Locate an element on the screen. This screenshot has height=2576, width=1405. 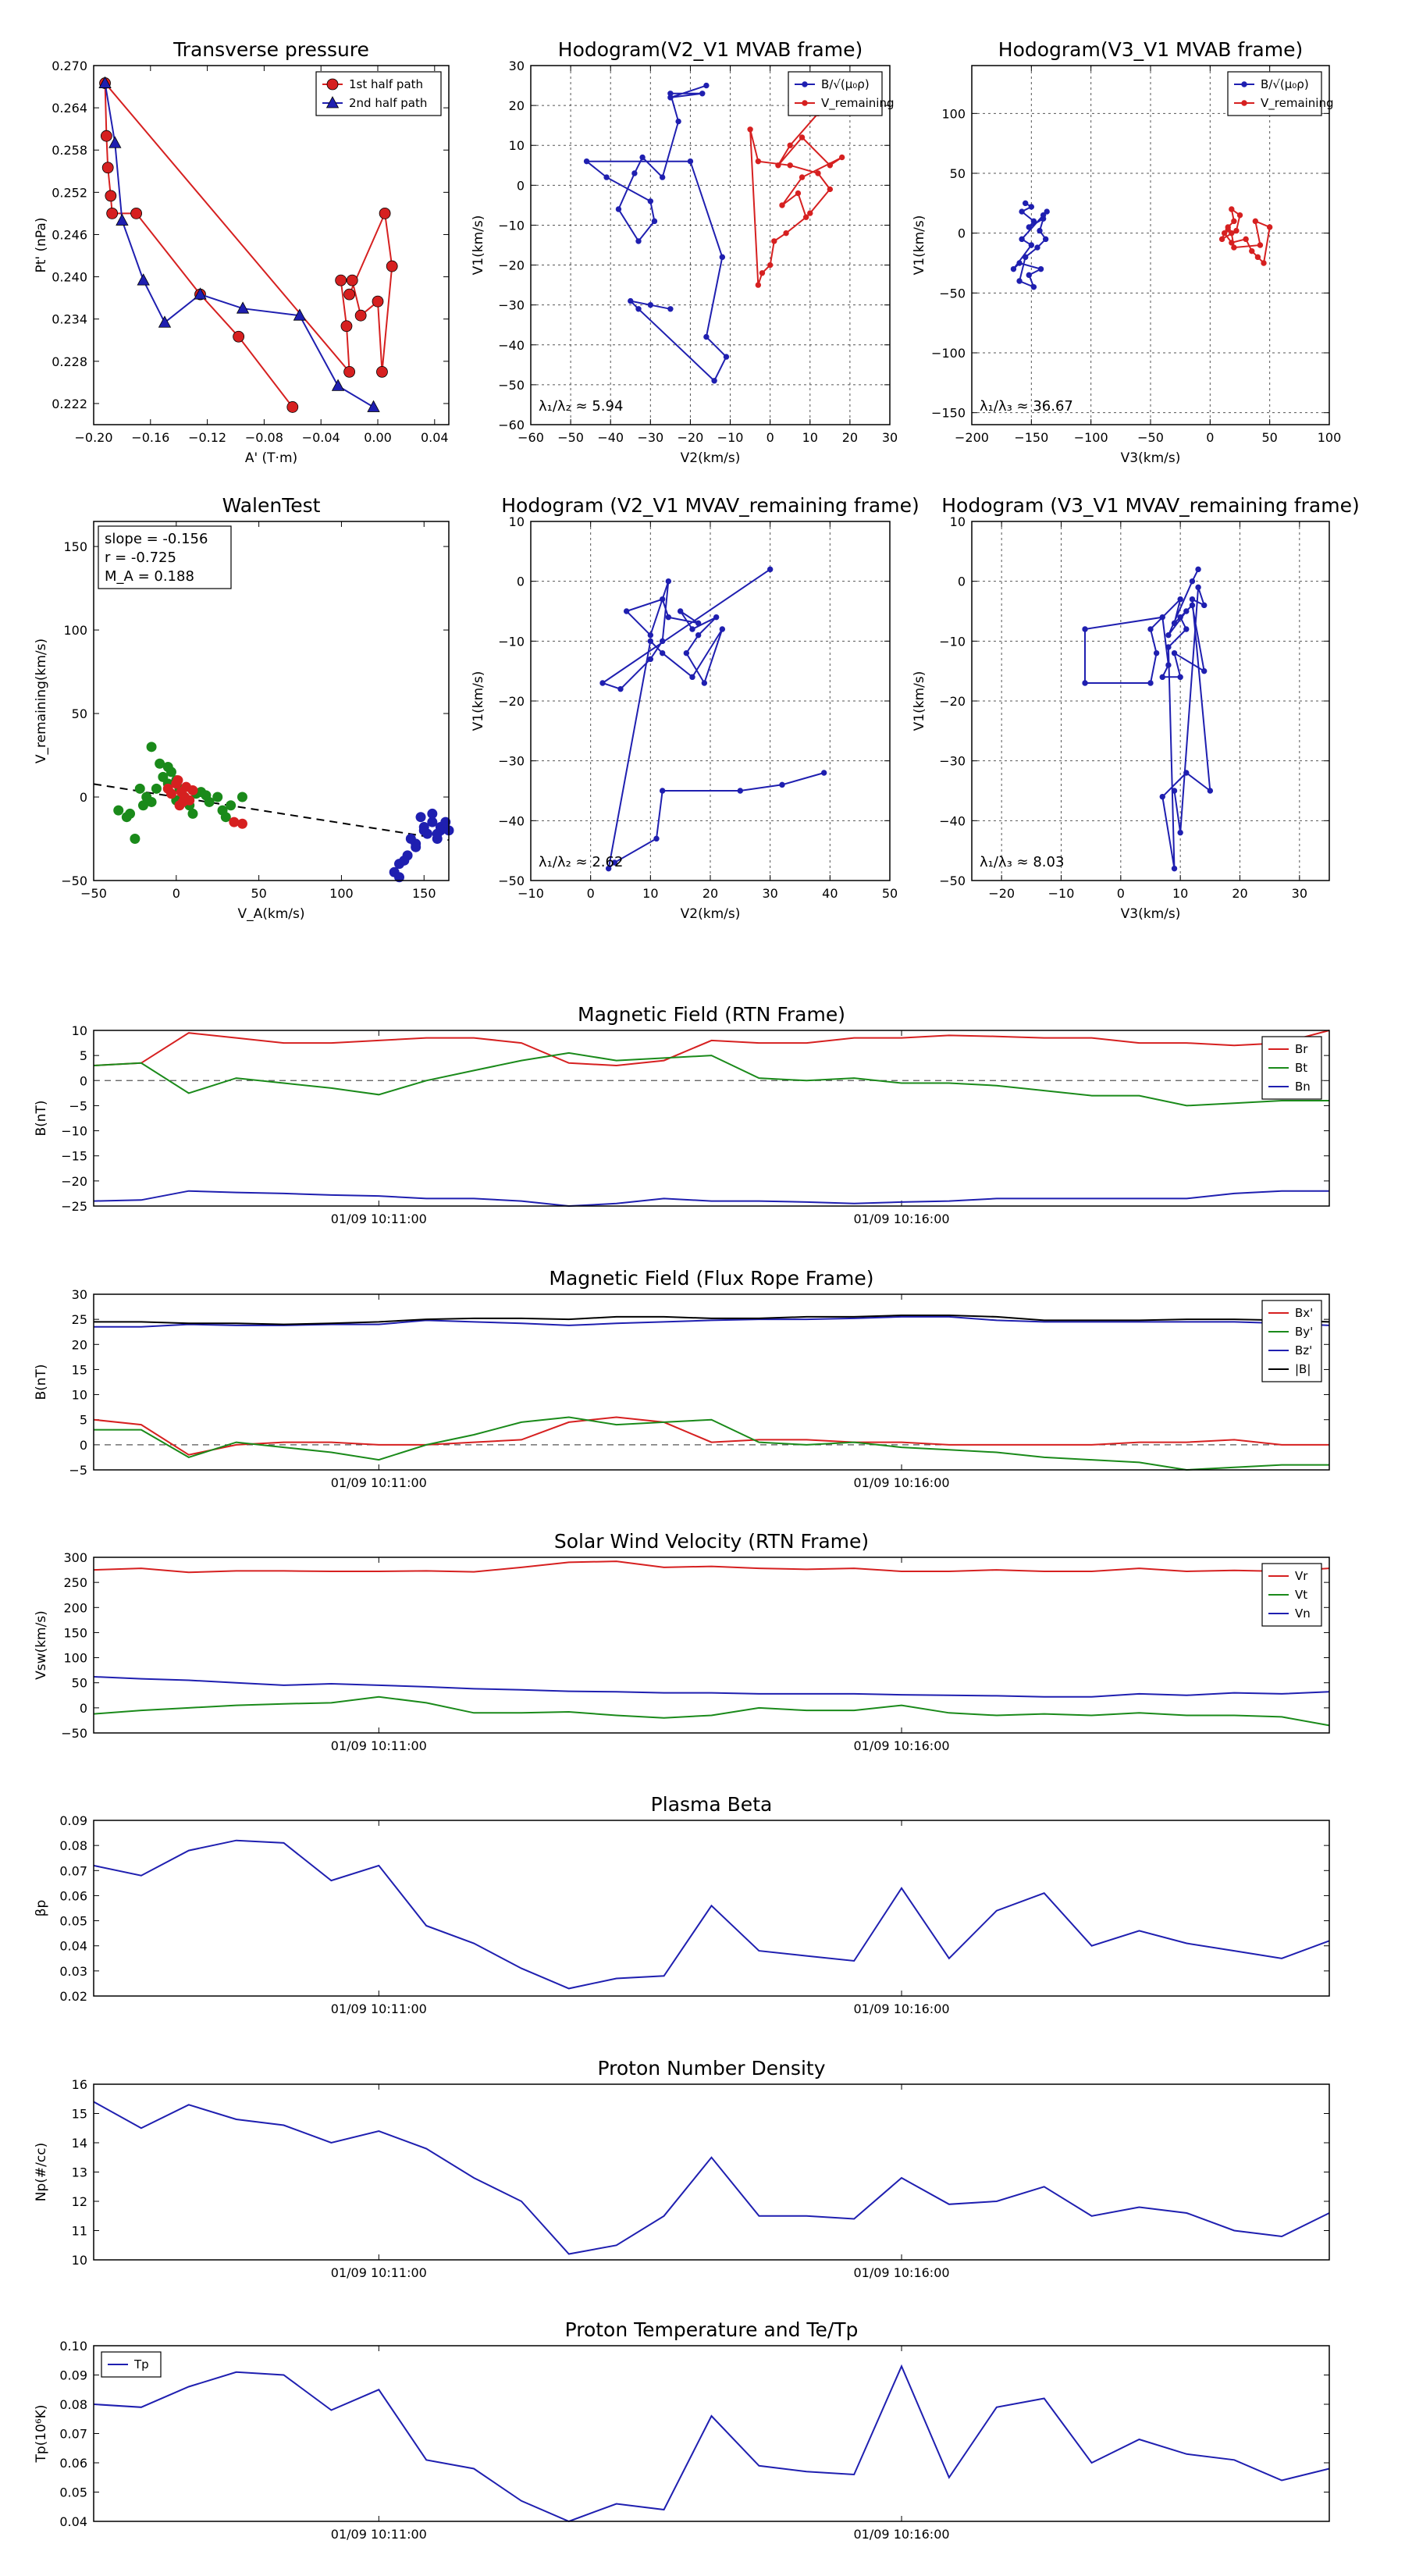
hodogram-v3-v1-mvab-annotation: λ₁/λ₃ ≈ 36.67 is located at coordinates (1026, 406).